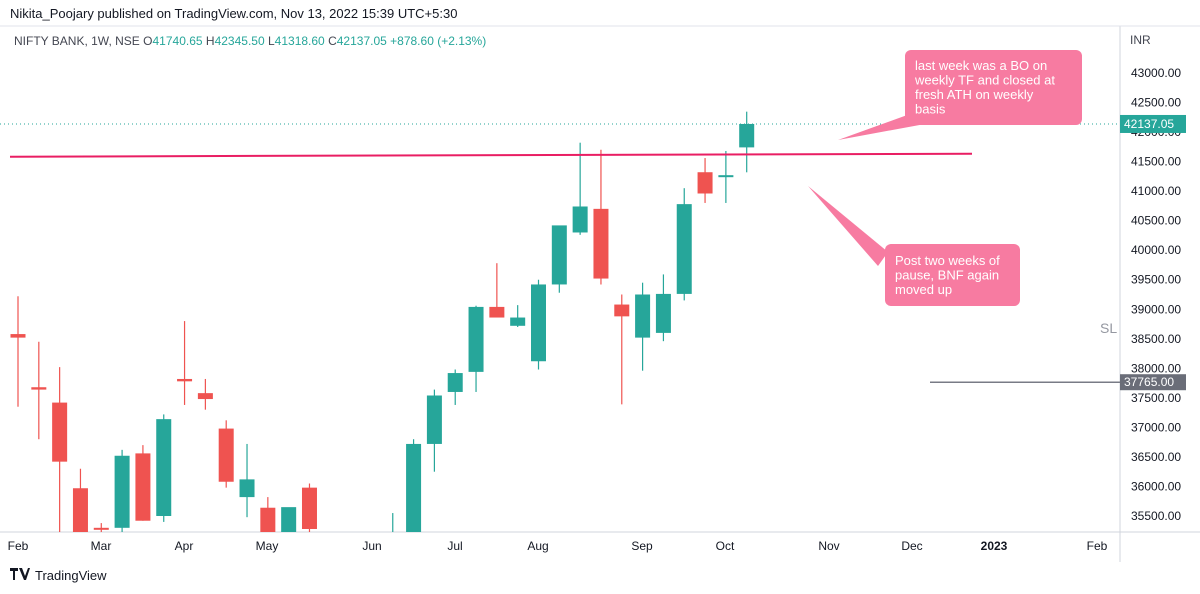 The image size is (1200, 594). I want to click on callout-bottom-text: pause, BNF again, so click(947, 275).